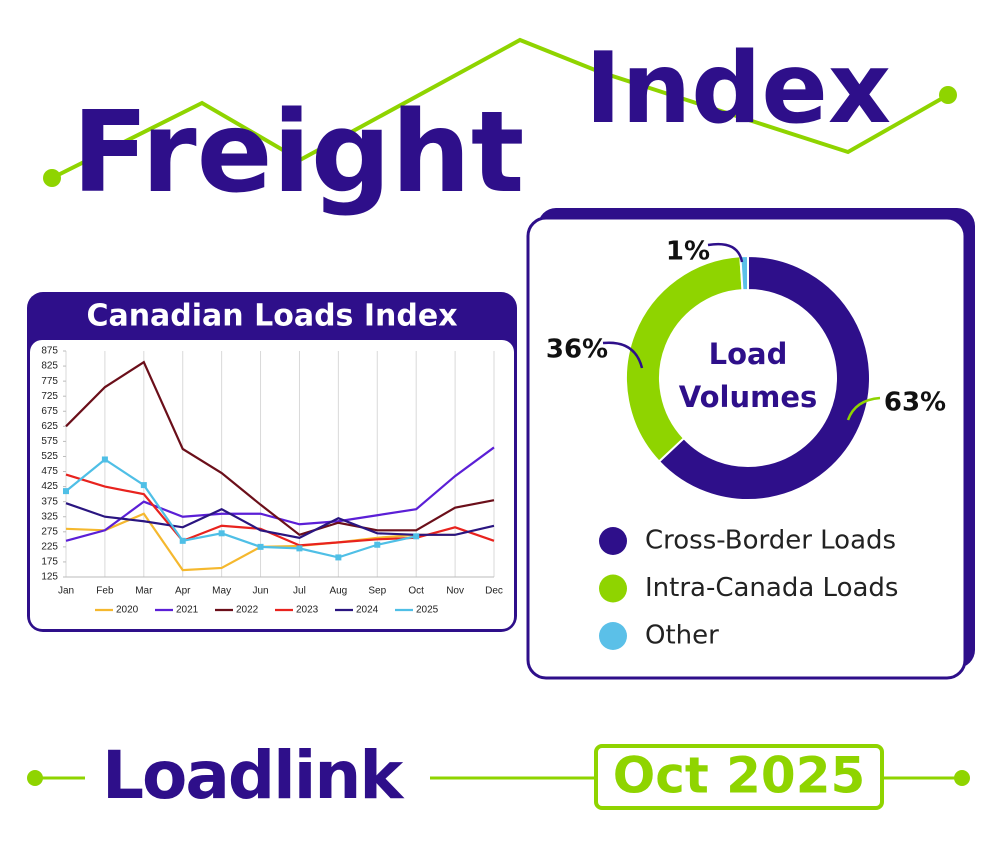 The image size is (1000, 849). Describe the element at coordinates (49, 471) in the screenshot. I see `y-tick-label: 475` at that location.